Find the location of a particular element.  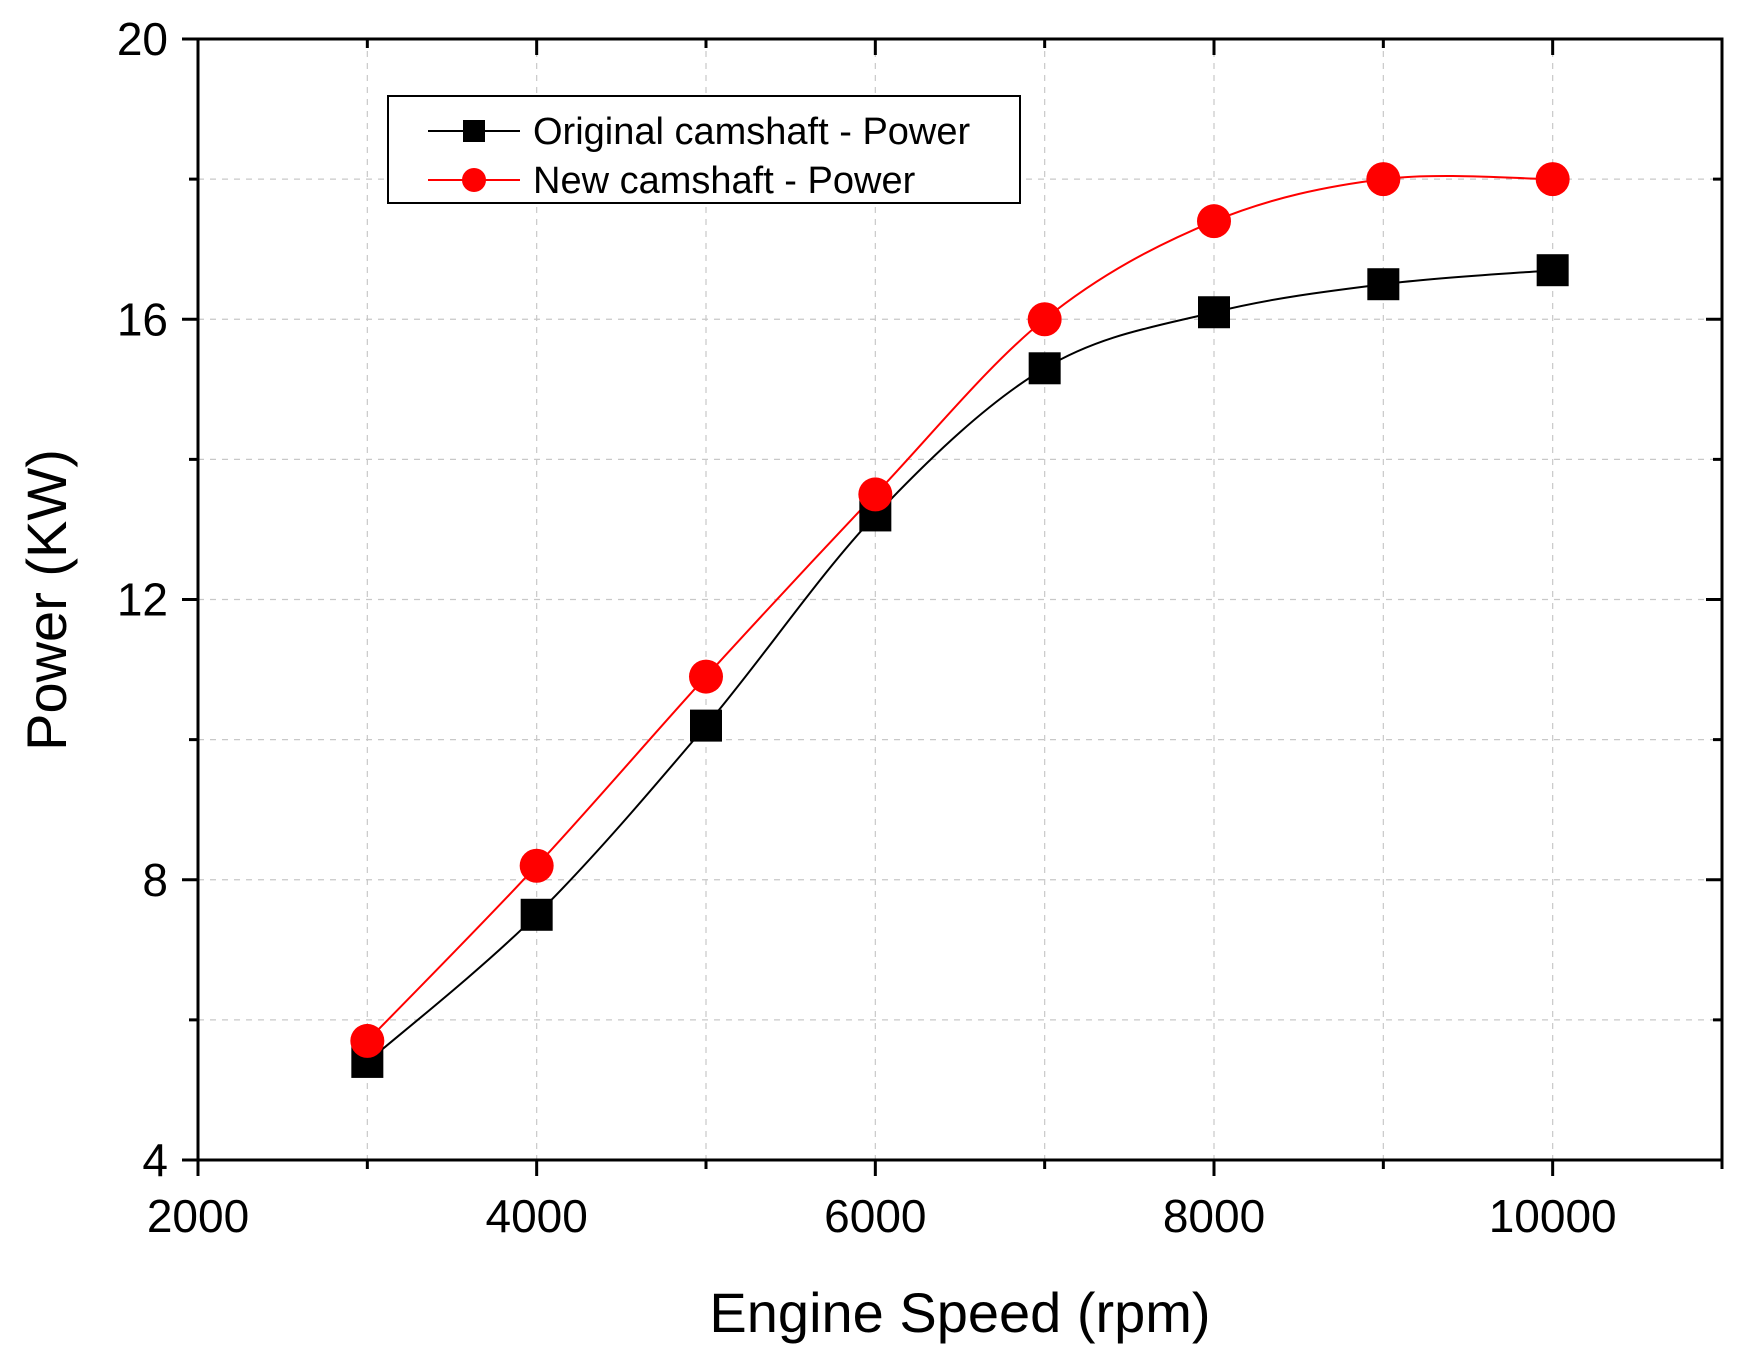

legend-box is located at coordinates (704, 149).